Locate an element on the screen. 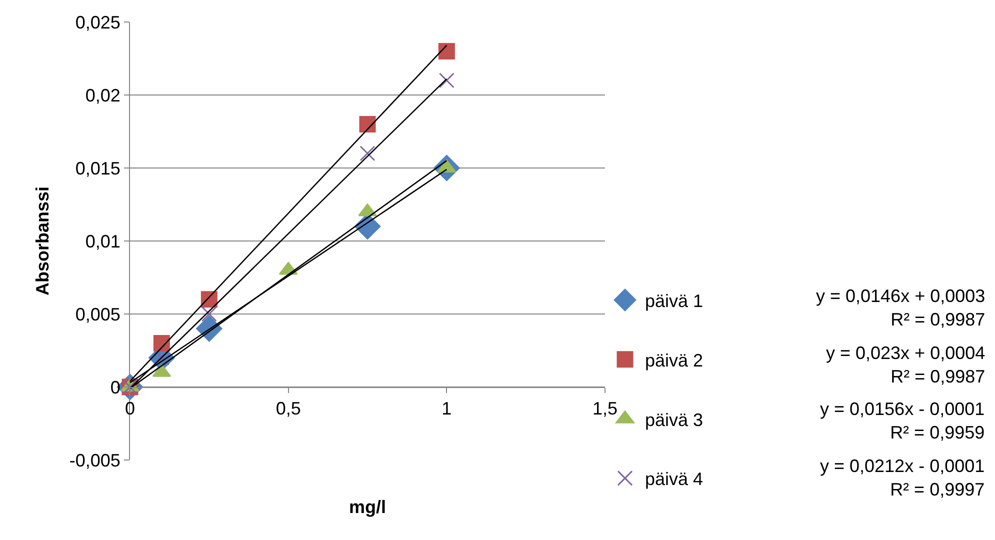  y-axis-title: Absorbanssi is located at coordinates (42, 241).